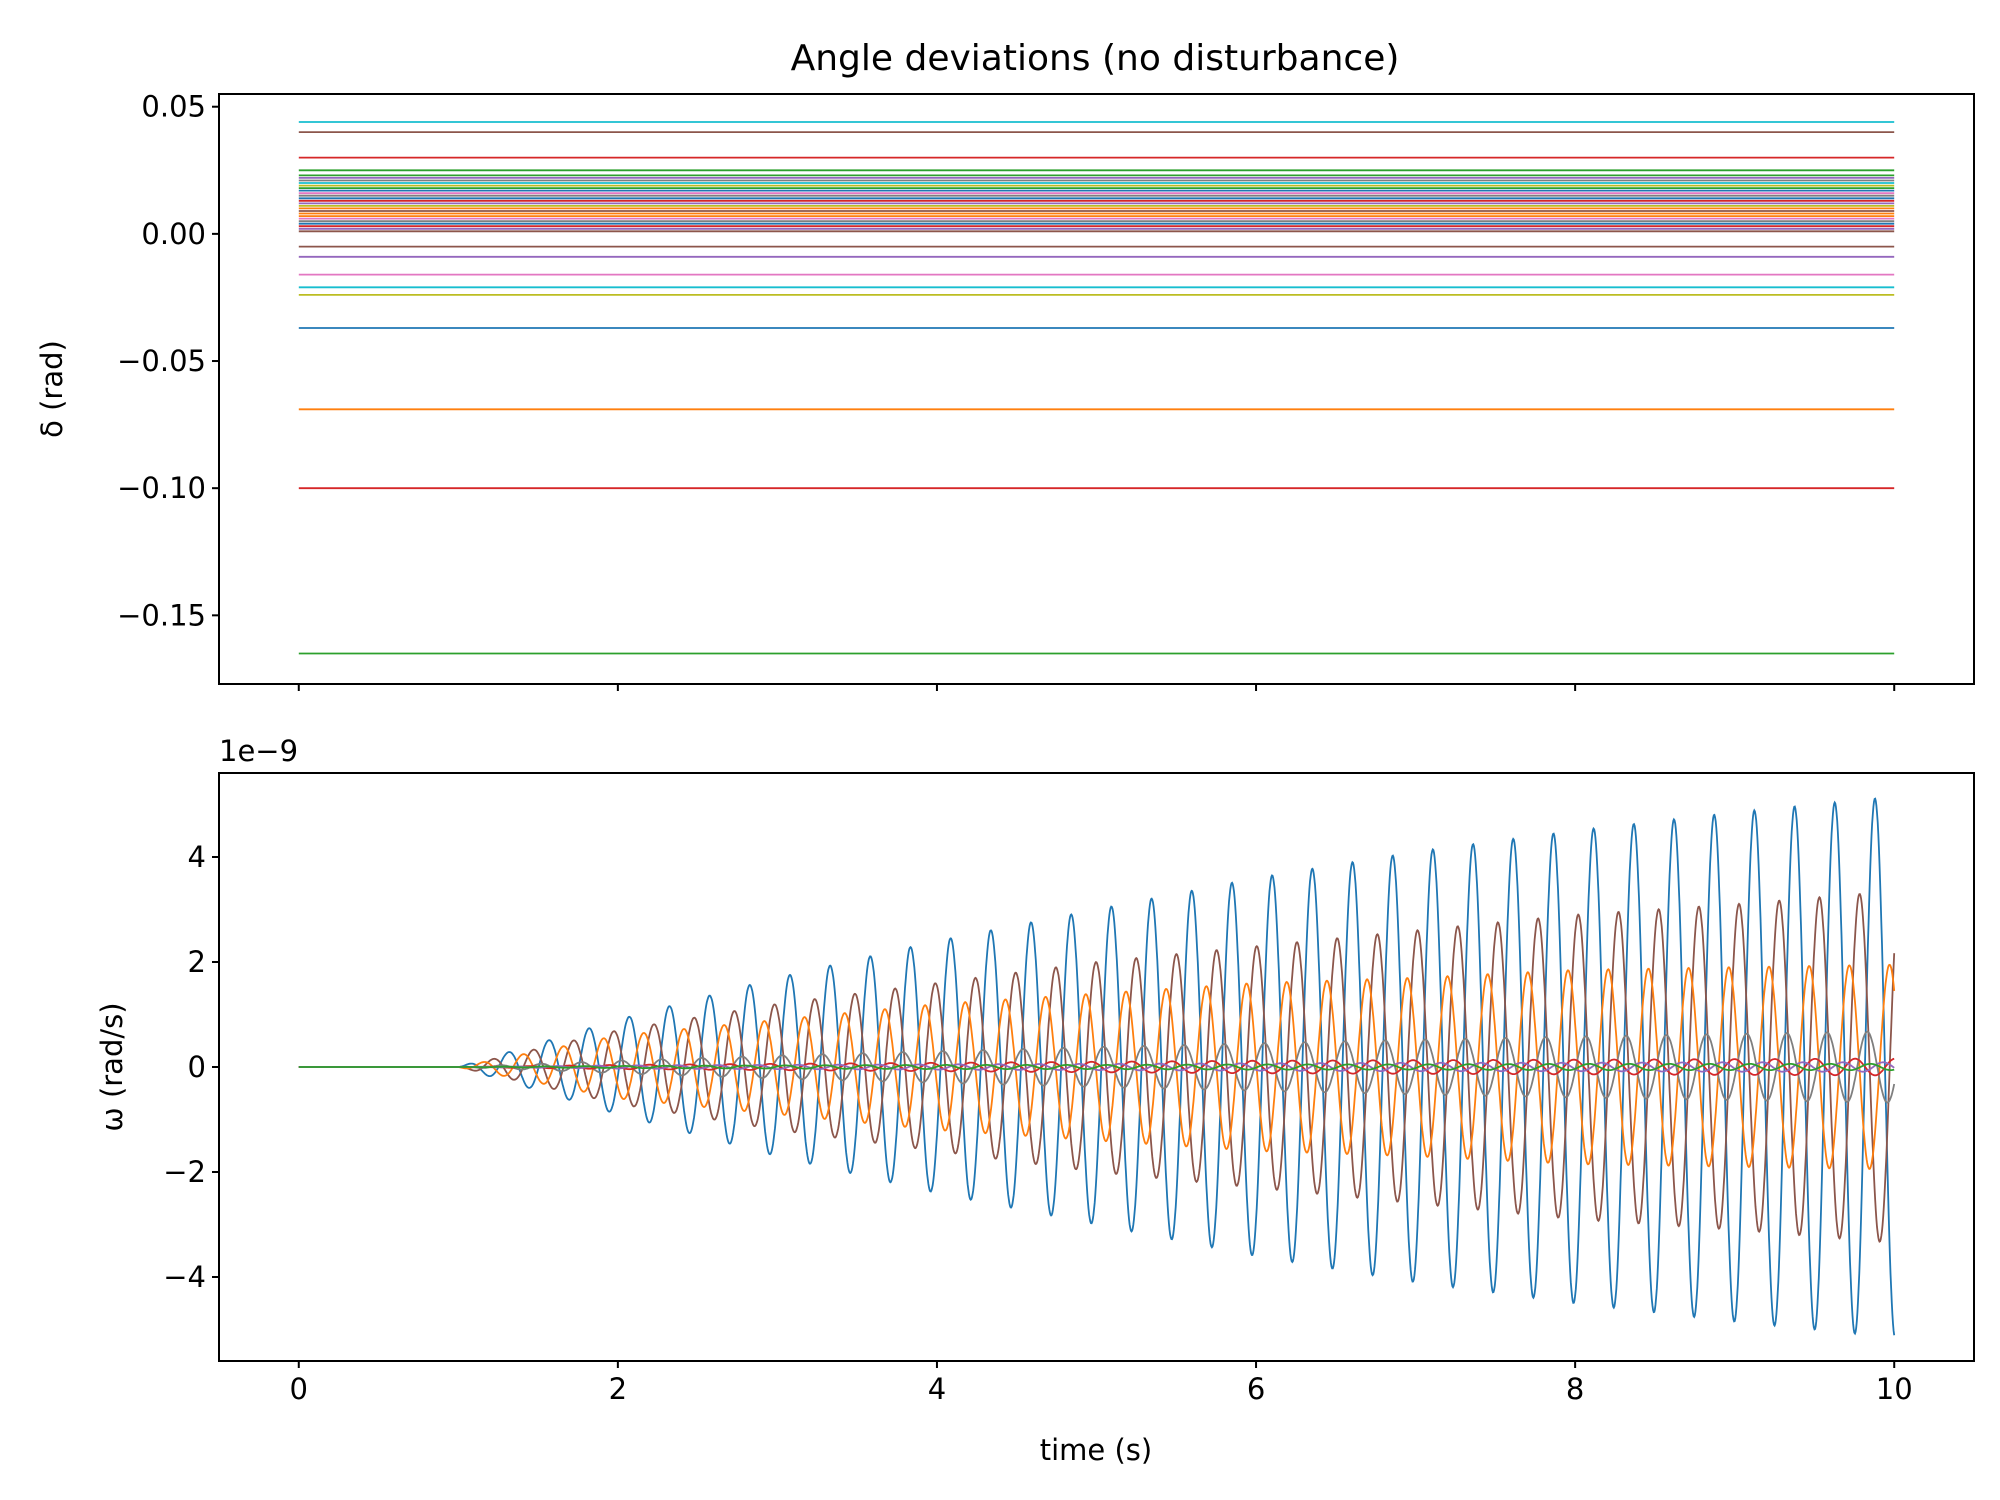  I want to click on top-y-tick-label-2: 0.00, so click(173, 234).